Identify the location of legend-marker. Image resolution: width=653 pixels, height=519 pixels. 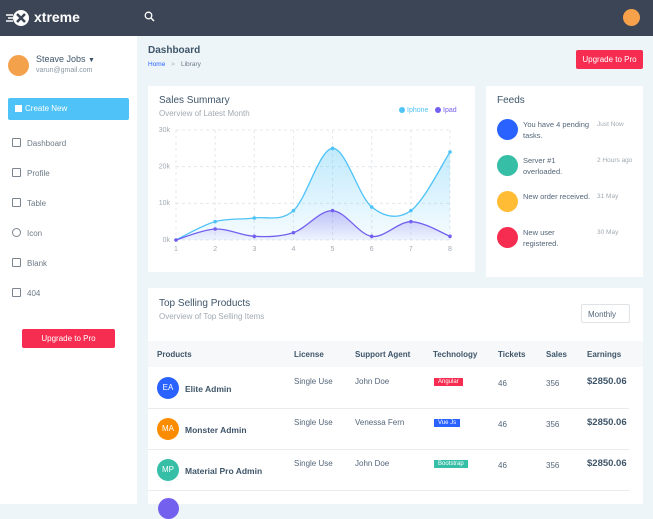
(438, 110).